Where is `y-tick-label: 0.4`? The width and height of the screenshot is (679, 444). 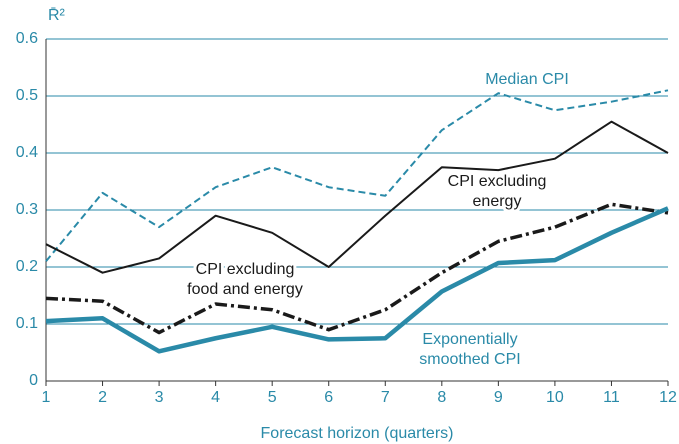 y-tick-label: 0.4 is located at coordinates (27, 152).